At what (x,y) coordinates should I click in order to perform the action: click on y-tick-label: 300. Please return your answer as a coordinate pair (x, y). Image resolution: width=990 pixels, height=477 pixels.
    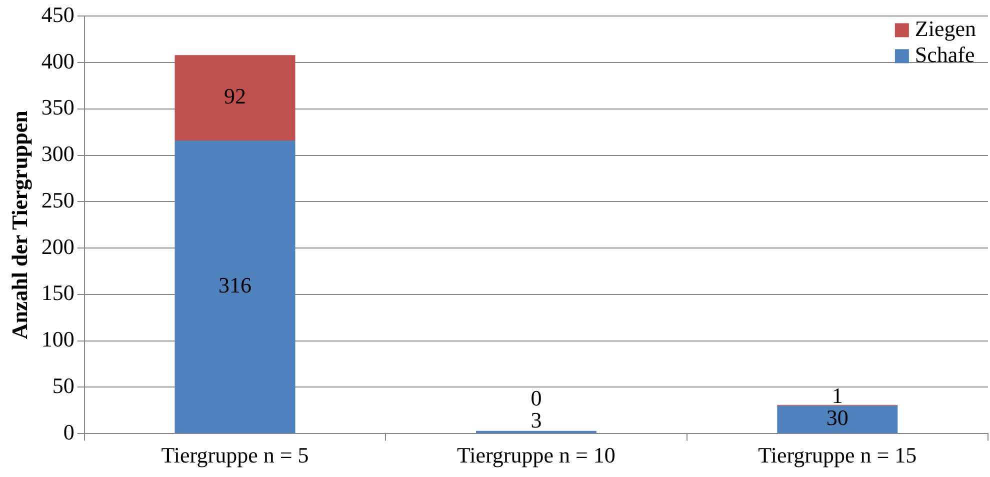
    Looking at the image, I should click on (57, 153).